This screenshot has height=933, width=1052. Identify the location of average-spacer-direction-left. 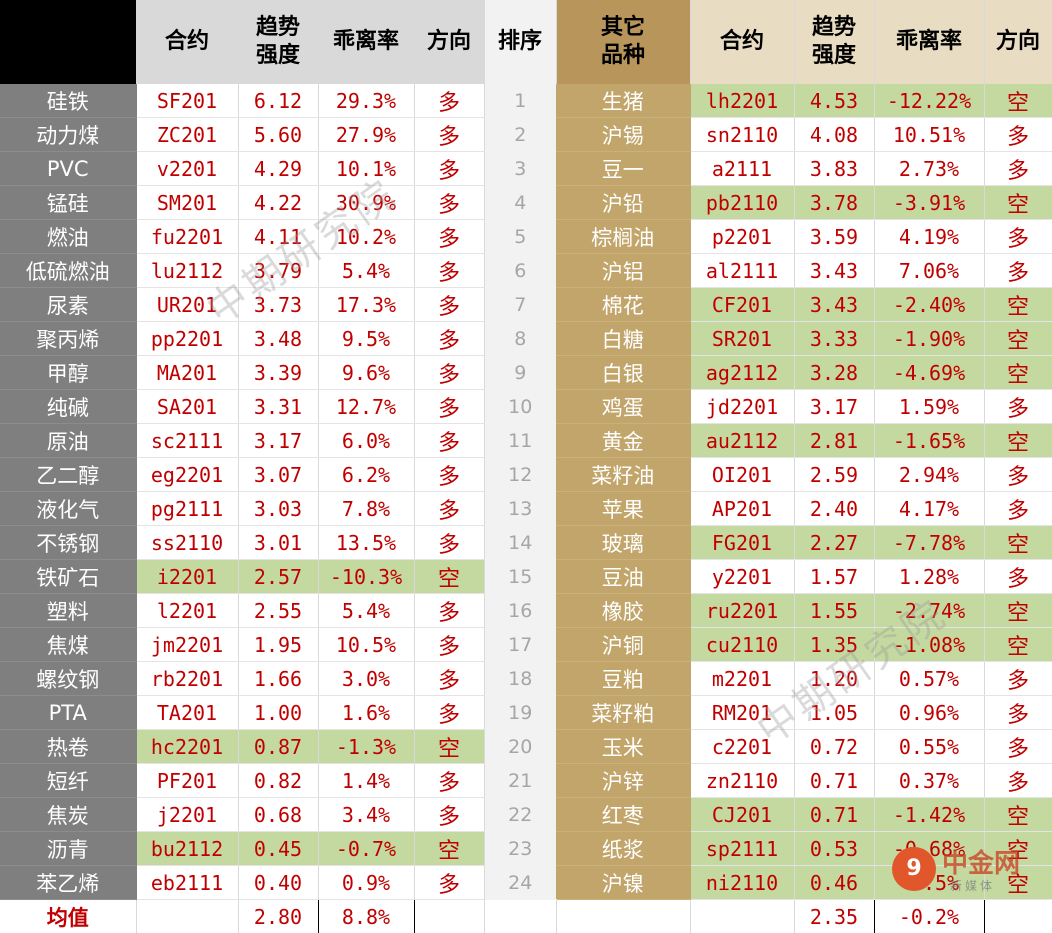
(449, 916).